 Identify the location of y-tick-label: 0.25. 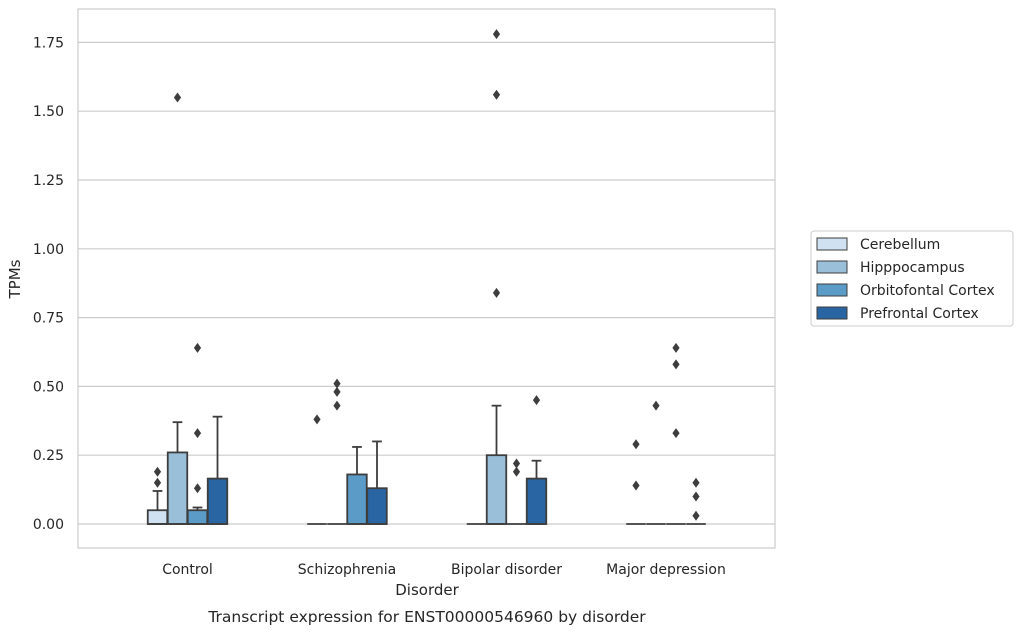
(48, 456).